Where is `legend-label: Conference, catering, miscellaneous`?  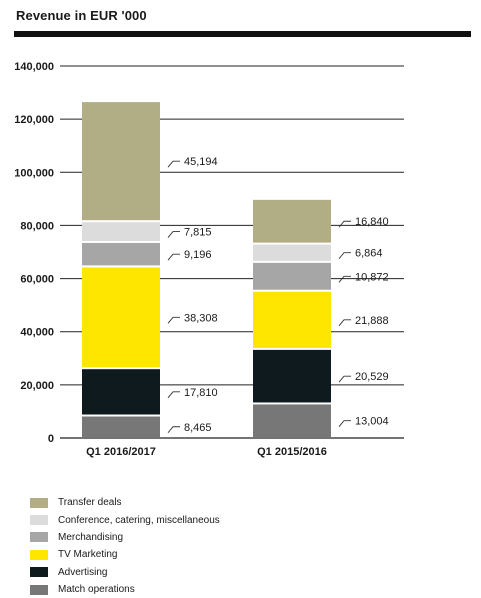
legend-label: Conference, catering, miscellaneous is located at coordinates (139, 520).